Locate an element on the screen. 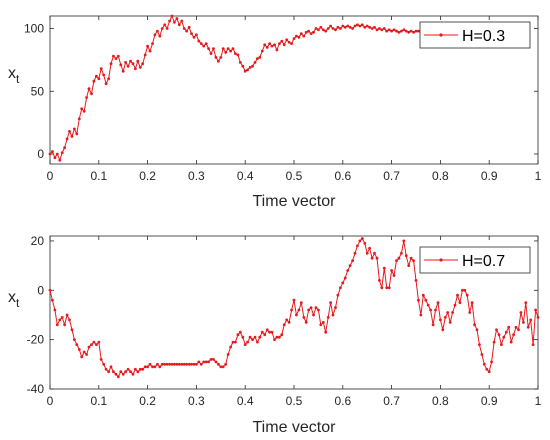 The height and width of the screenshot is (440, 550). y-axis-title-top: xt is located at coordinates (14, 75).